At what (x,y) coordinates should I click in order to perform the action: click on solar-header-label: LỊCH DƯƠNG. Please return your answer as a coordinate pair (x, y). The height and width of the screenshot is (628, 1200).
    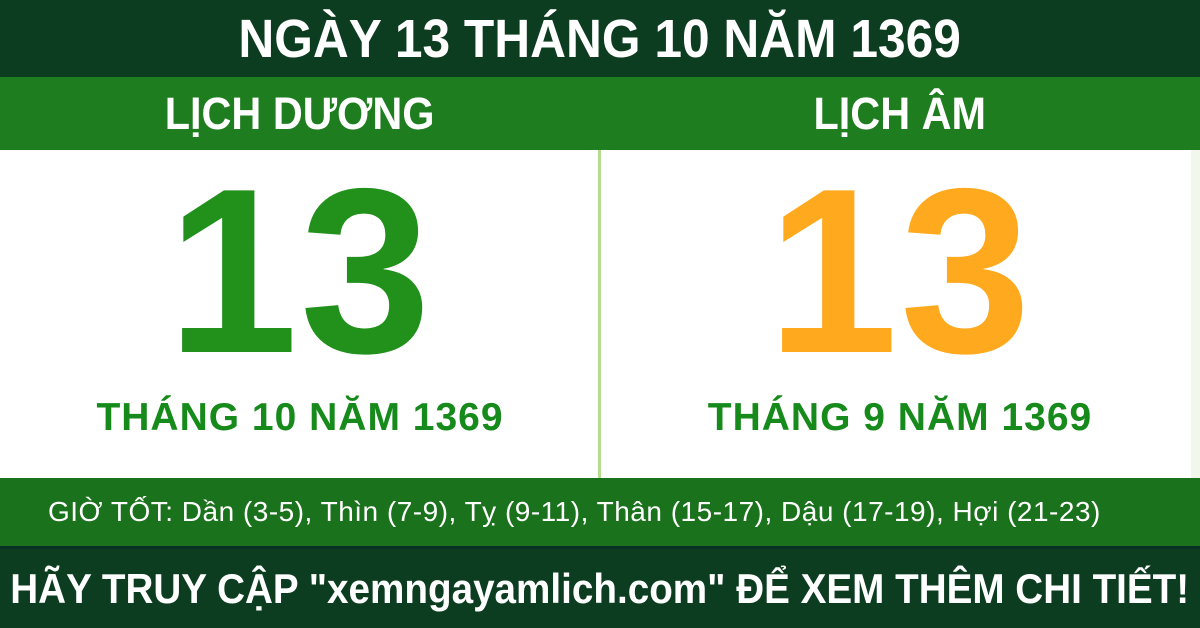
    Looking at the image, I should click on (300, 113).